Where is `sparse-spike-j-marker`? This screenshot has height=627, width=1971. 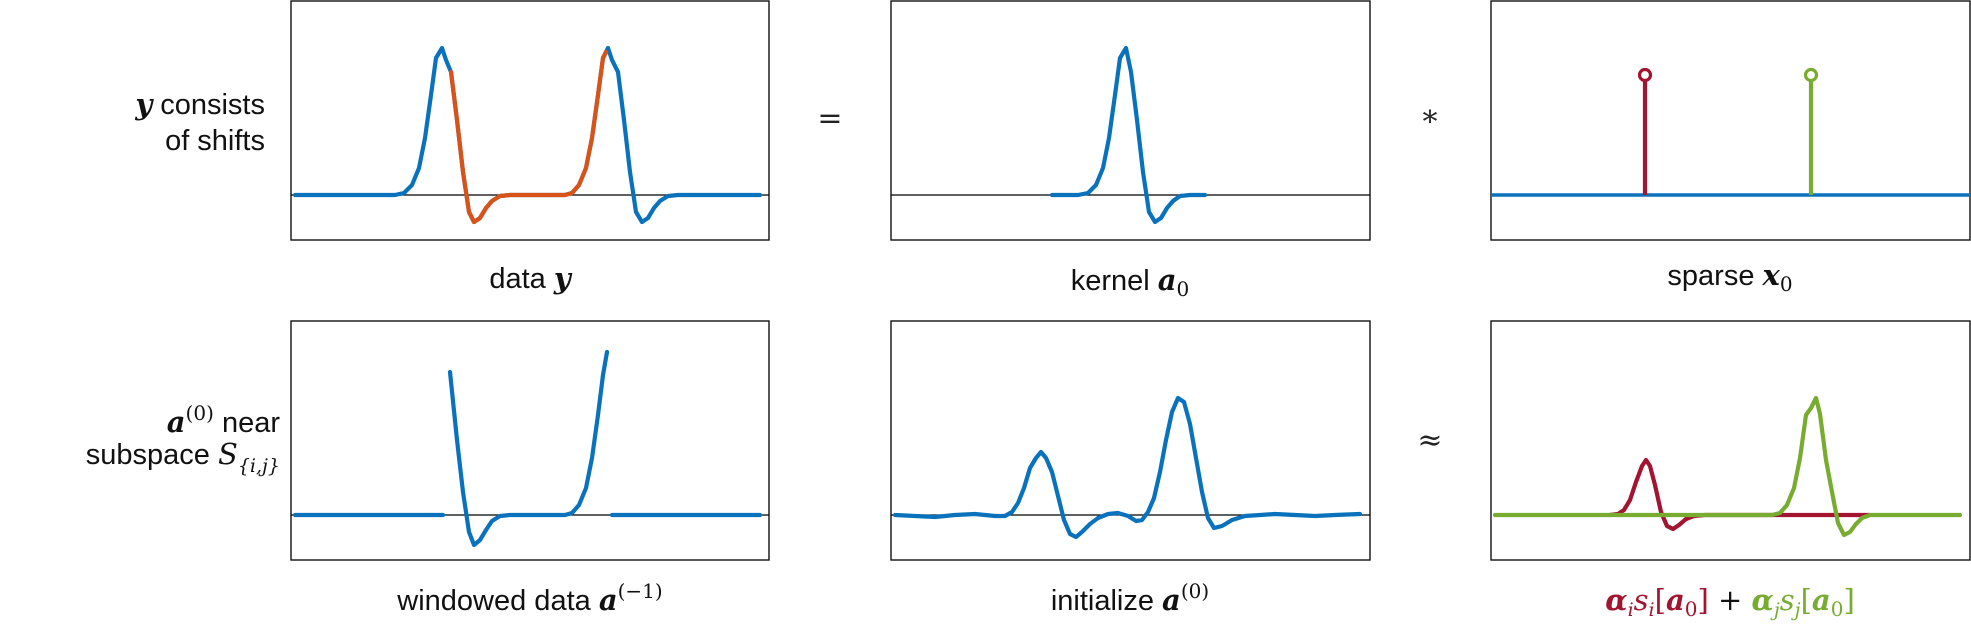 sparse-spike-j-marker is located at coordinates (1811, 75).